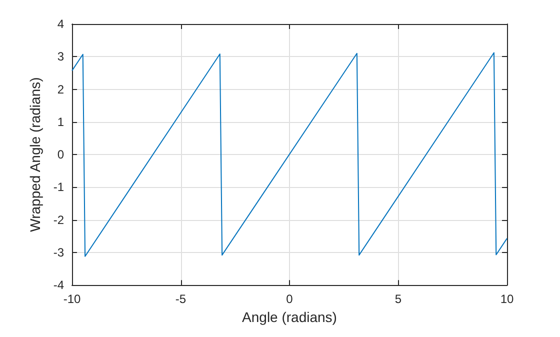 The height and width of the screenshot is (337, 560). What do you see at coordinates (60, 121) in the screenshot?
I see `y-tick-label: 1` at bounding box center [60, 121].